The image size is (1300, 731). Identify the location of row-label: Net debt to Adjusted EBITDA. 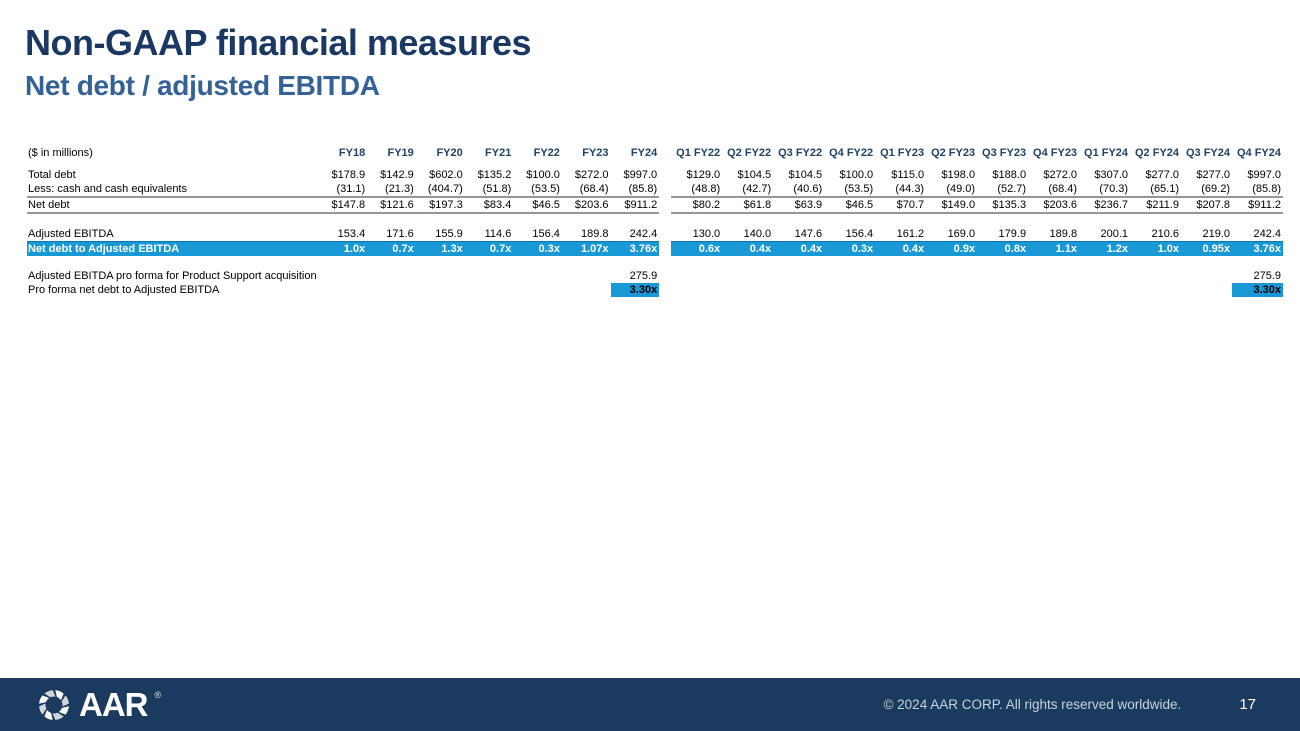
(173, 248).